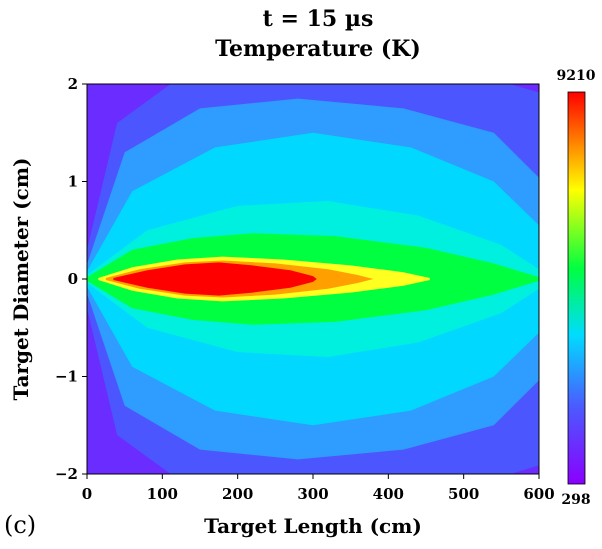 The image size is (602, 549). I want to click on x-tick-label: 300, so click(312, 494).